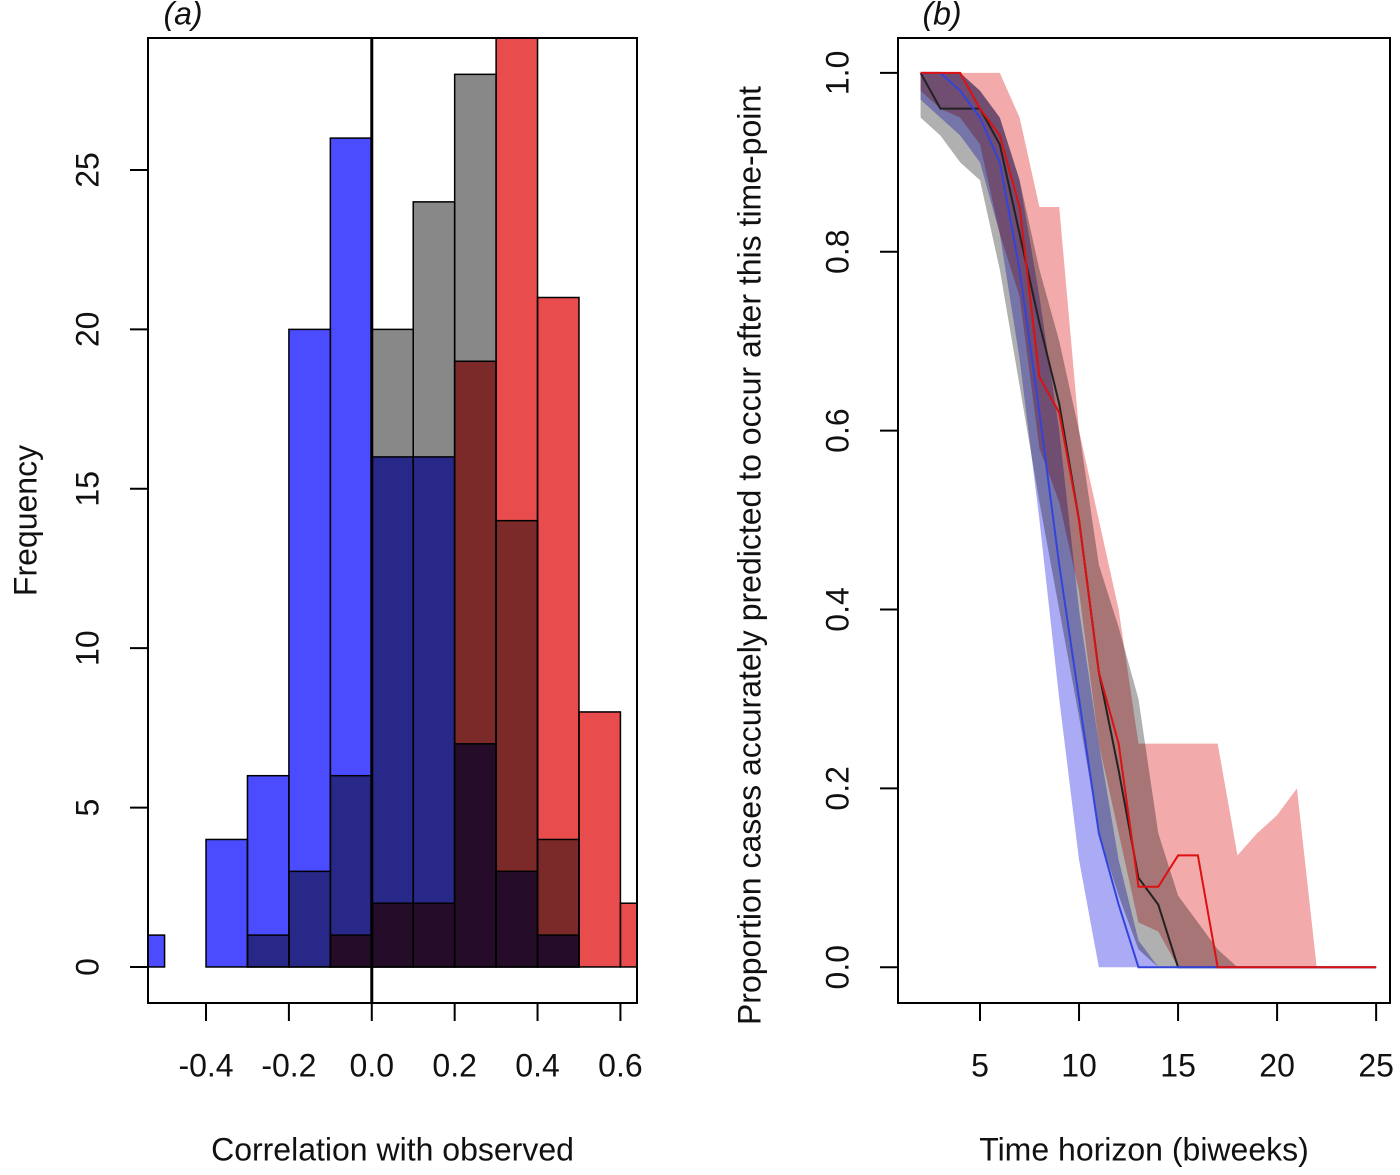 Image resolution: width=1400 pixels, height=1175 pixels. Describe the element at coordinates (1277, 1065) in the screenshot. I see `x-tick-label: 20` at that location.